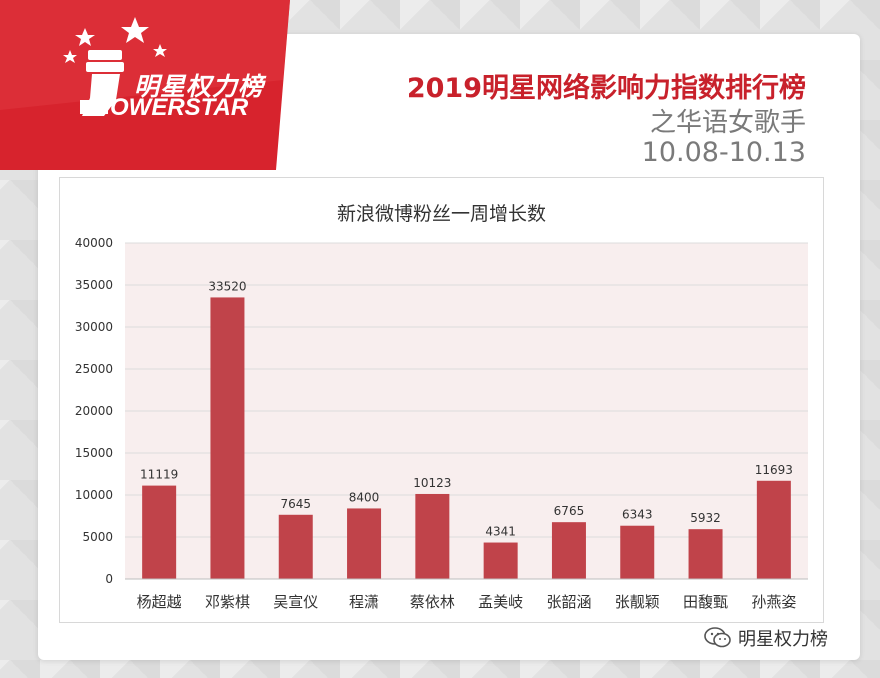 The width and height of the screenshot is (880, 678). Describe the element at coordinates (432, 602) in the screenshot. I see `x-tick-label: 蔡依林` at that location.